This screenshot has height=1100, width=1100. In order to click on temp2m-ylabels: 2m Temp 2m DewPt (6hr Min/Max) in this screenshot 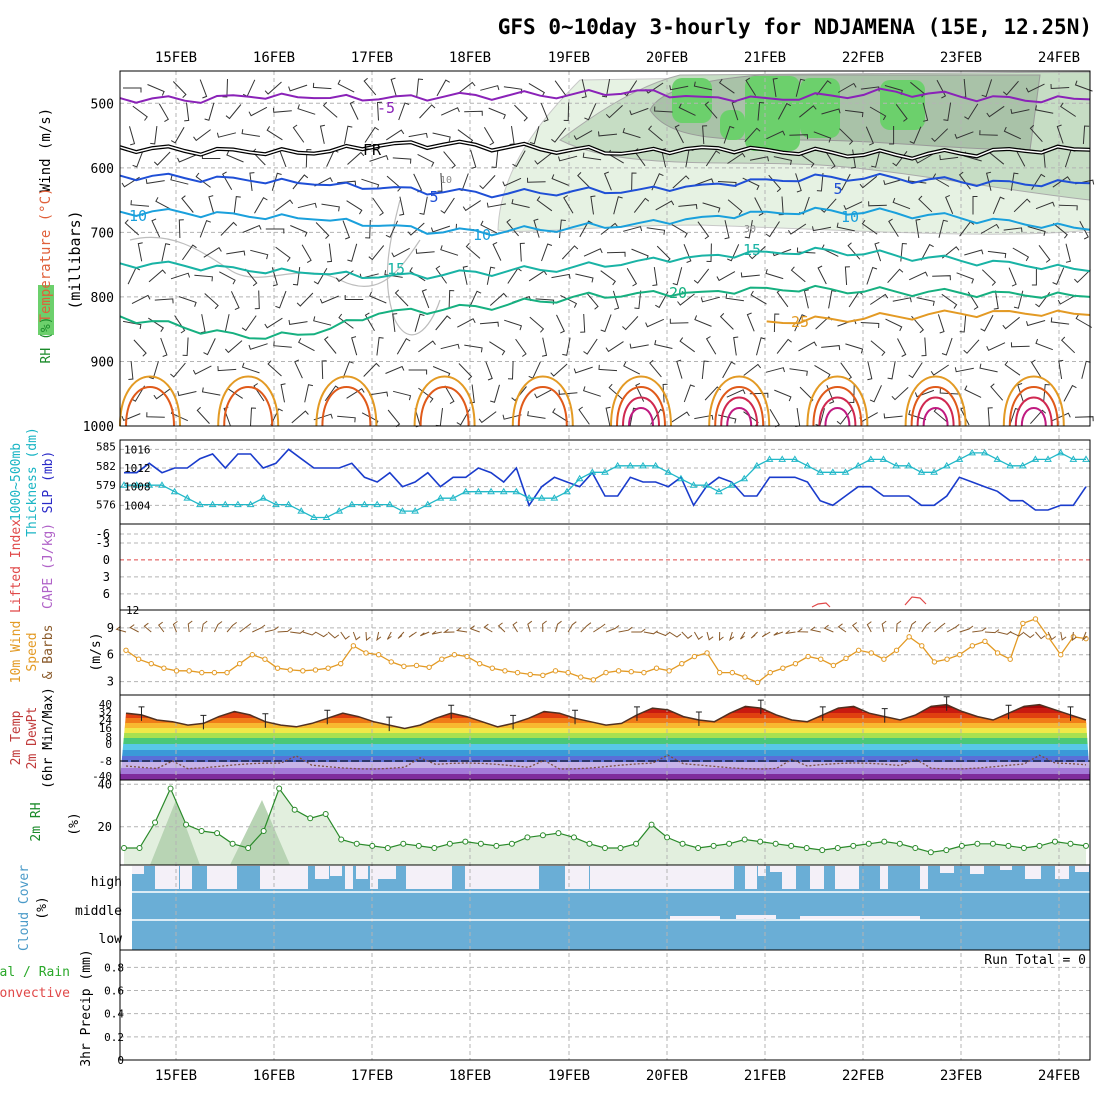, I will do `click(32, 738)`.